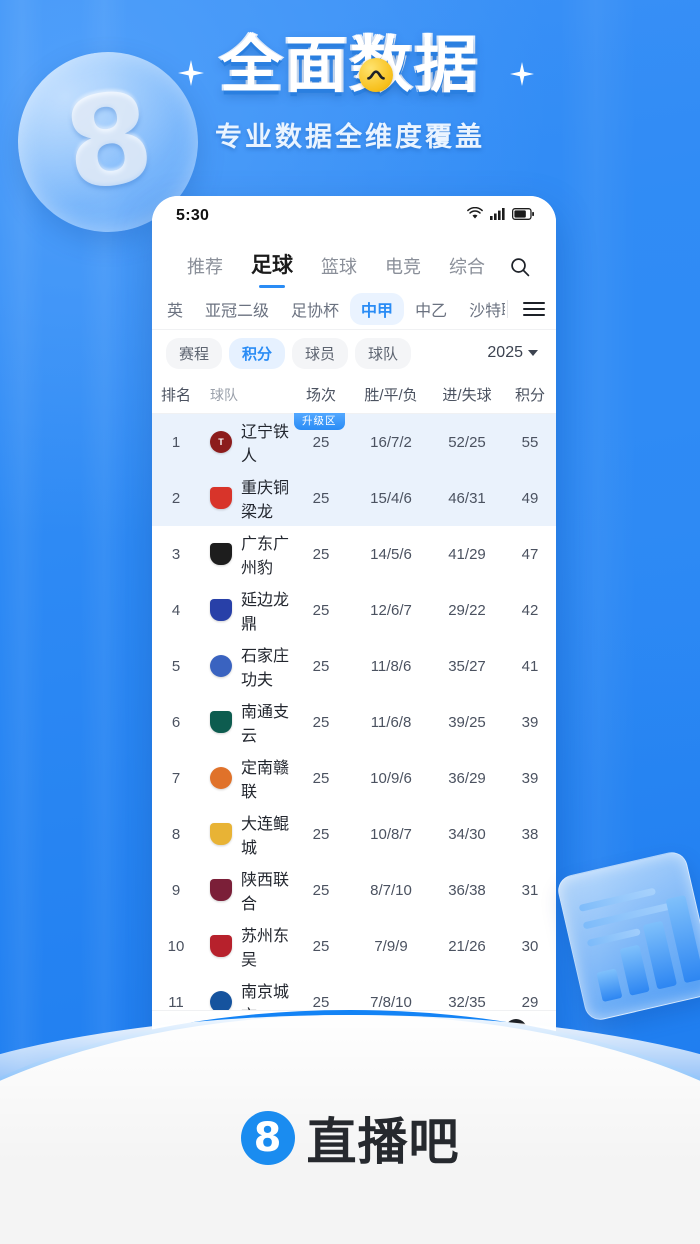  What do you see at coordinates (354, 666) in the screenshot?
I see `table-row: 5 石家庄功夫 25 11/8/6 35/27 41` at bounding box center [354, 666].